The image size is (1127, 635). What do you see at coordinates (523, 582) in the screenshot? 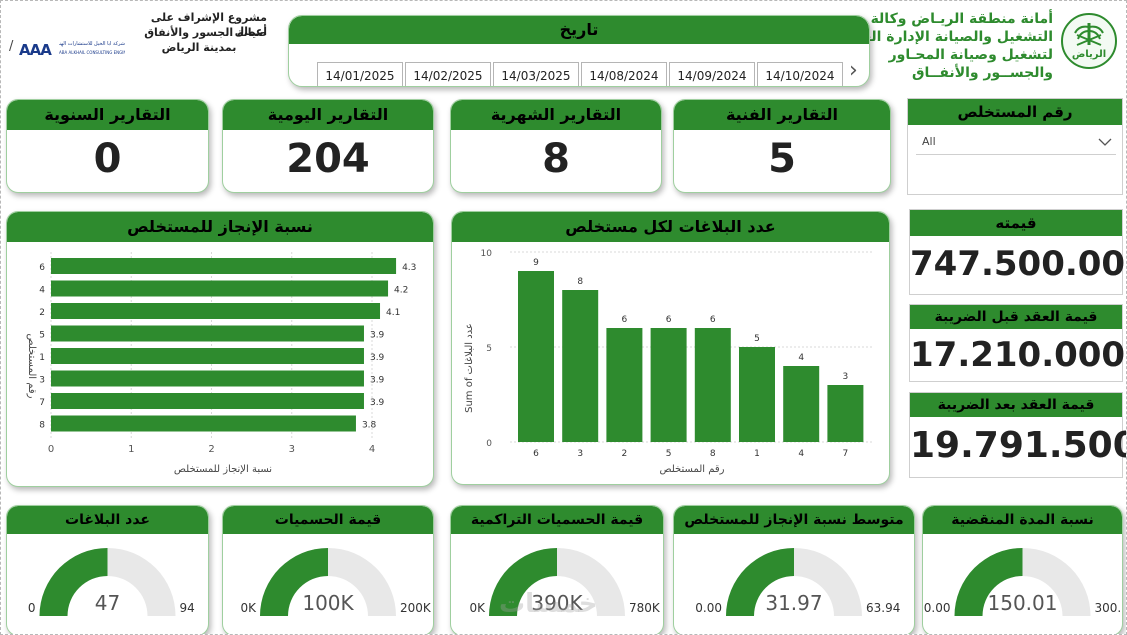
I see `gauge-fill` at bounding box center [523, 582].